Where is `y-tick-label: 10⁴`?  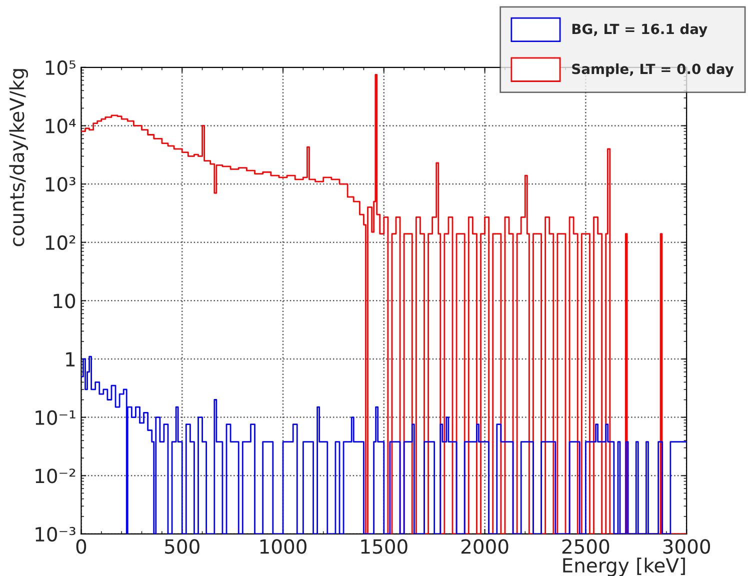 y-tick-label: 10⁴ is located at coordinates (61, 126).